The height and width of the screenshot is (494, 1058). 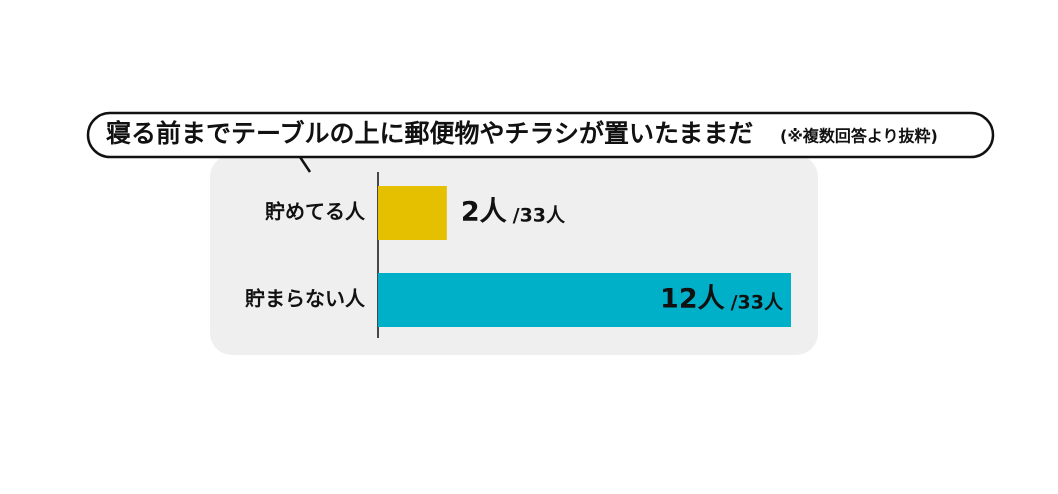 I want to click on category-label: 貯めてる人, so click(x=315, y=212).